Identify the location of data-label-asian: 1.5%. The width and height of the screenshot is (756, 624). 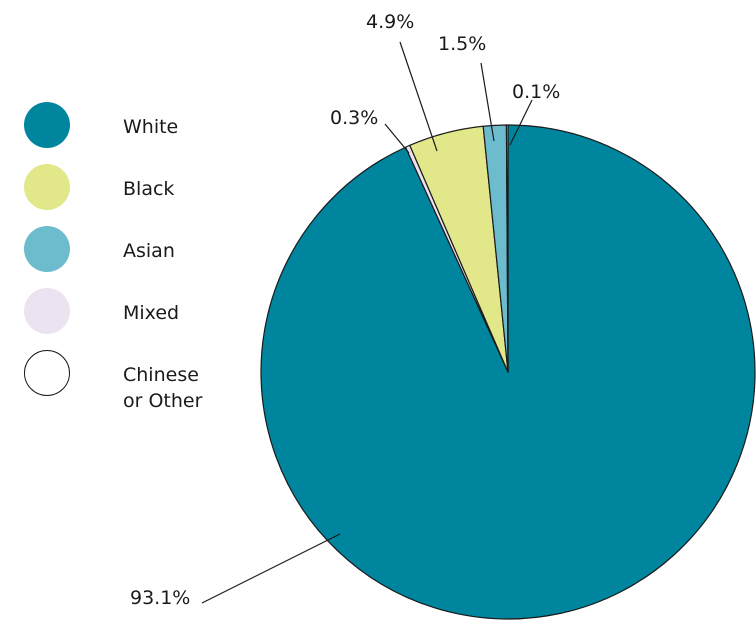
(462, 44).